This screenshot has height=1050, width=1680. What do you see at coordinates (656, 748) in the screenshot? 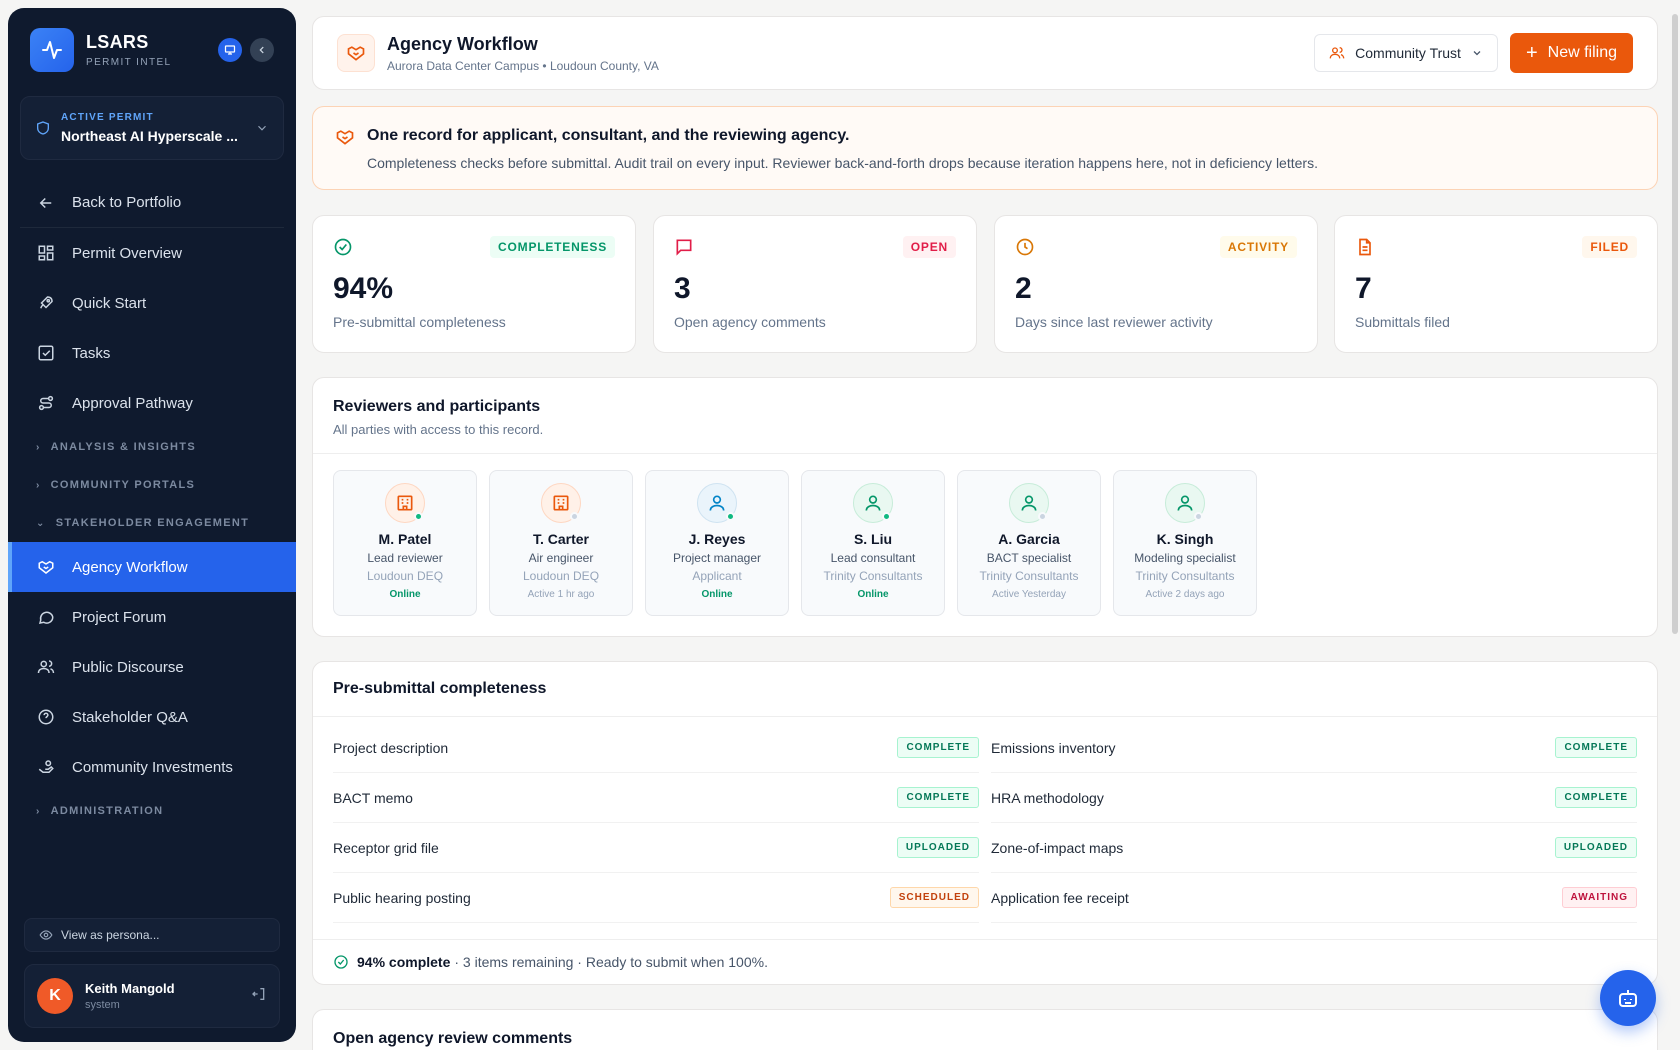
I see `checklist-row: Project description COMPLETE` at bounding box center [656, 748].